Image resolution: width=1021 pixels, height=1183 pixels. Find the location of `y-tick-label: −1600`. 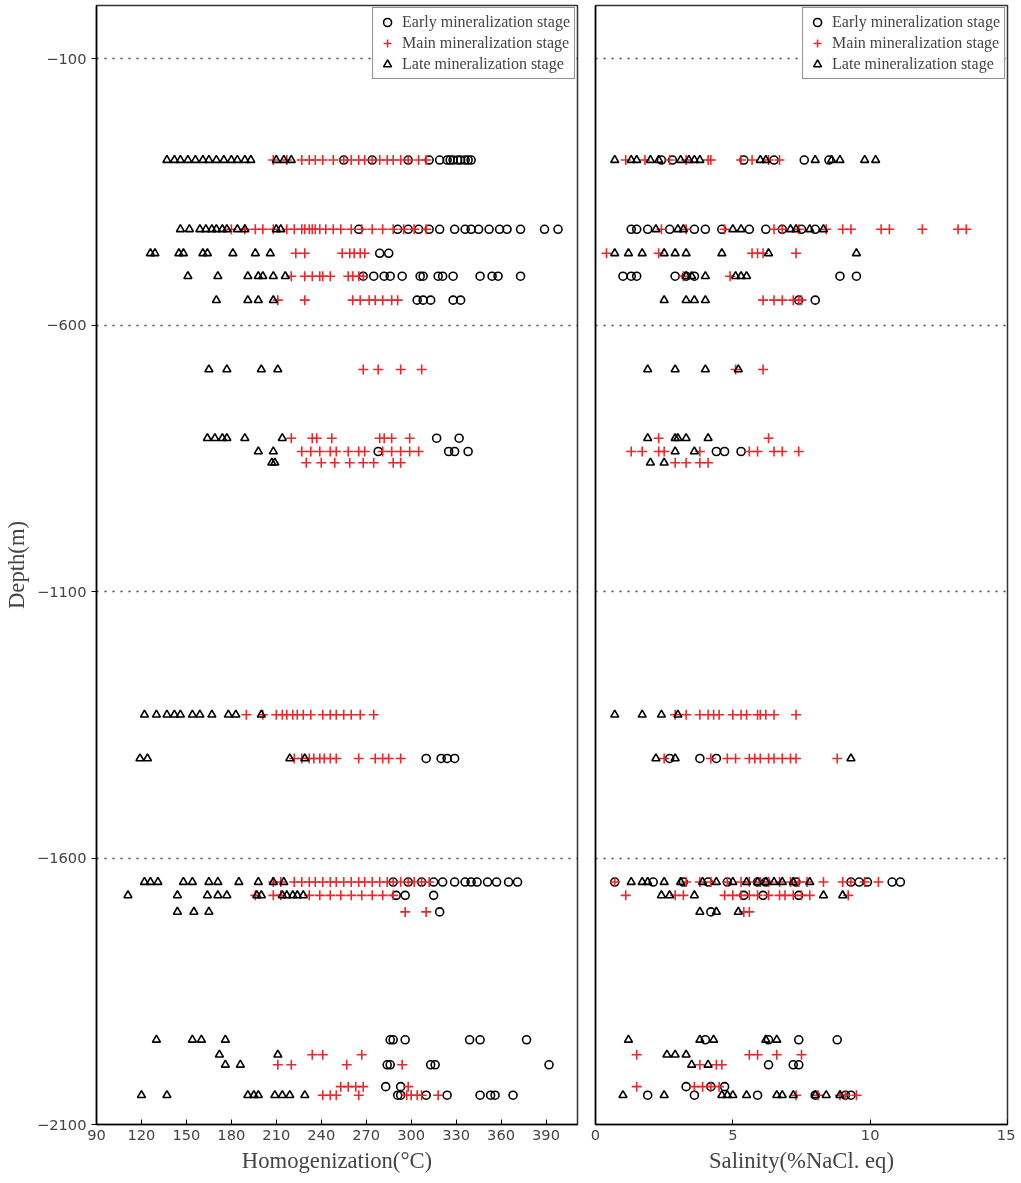

y-tick-label: −1600 is located at coordinates (61, 858).